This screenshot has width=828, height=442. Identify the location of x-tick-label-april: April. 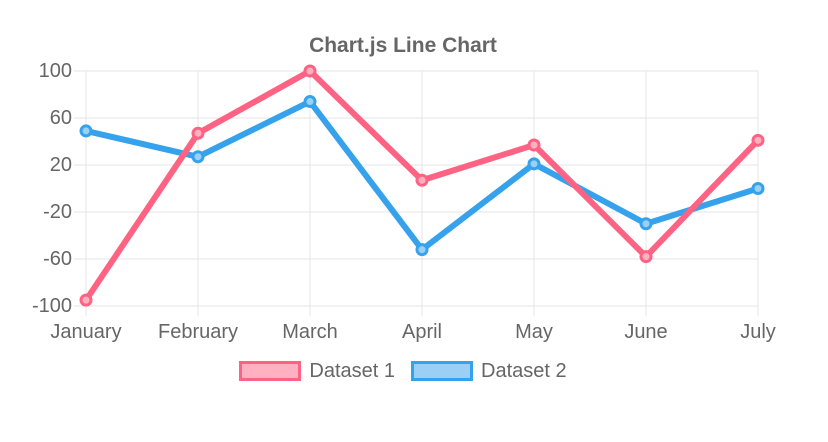
(421, 332).